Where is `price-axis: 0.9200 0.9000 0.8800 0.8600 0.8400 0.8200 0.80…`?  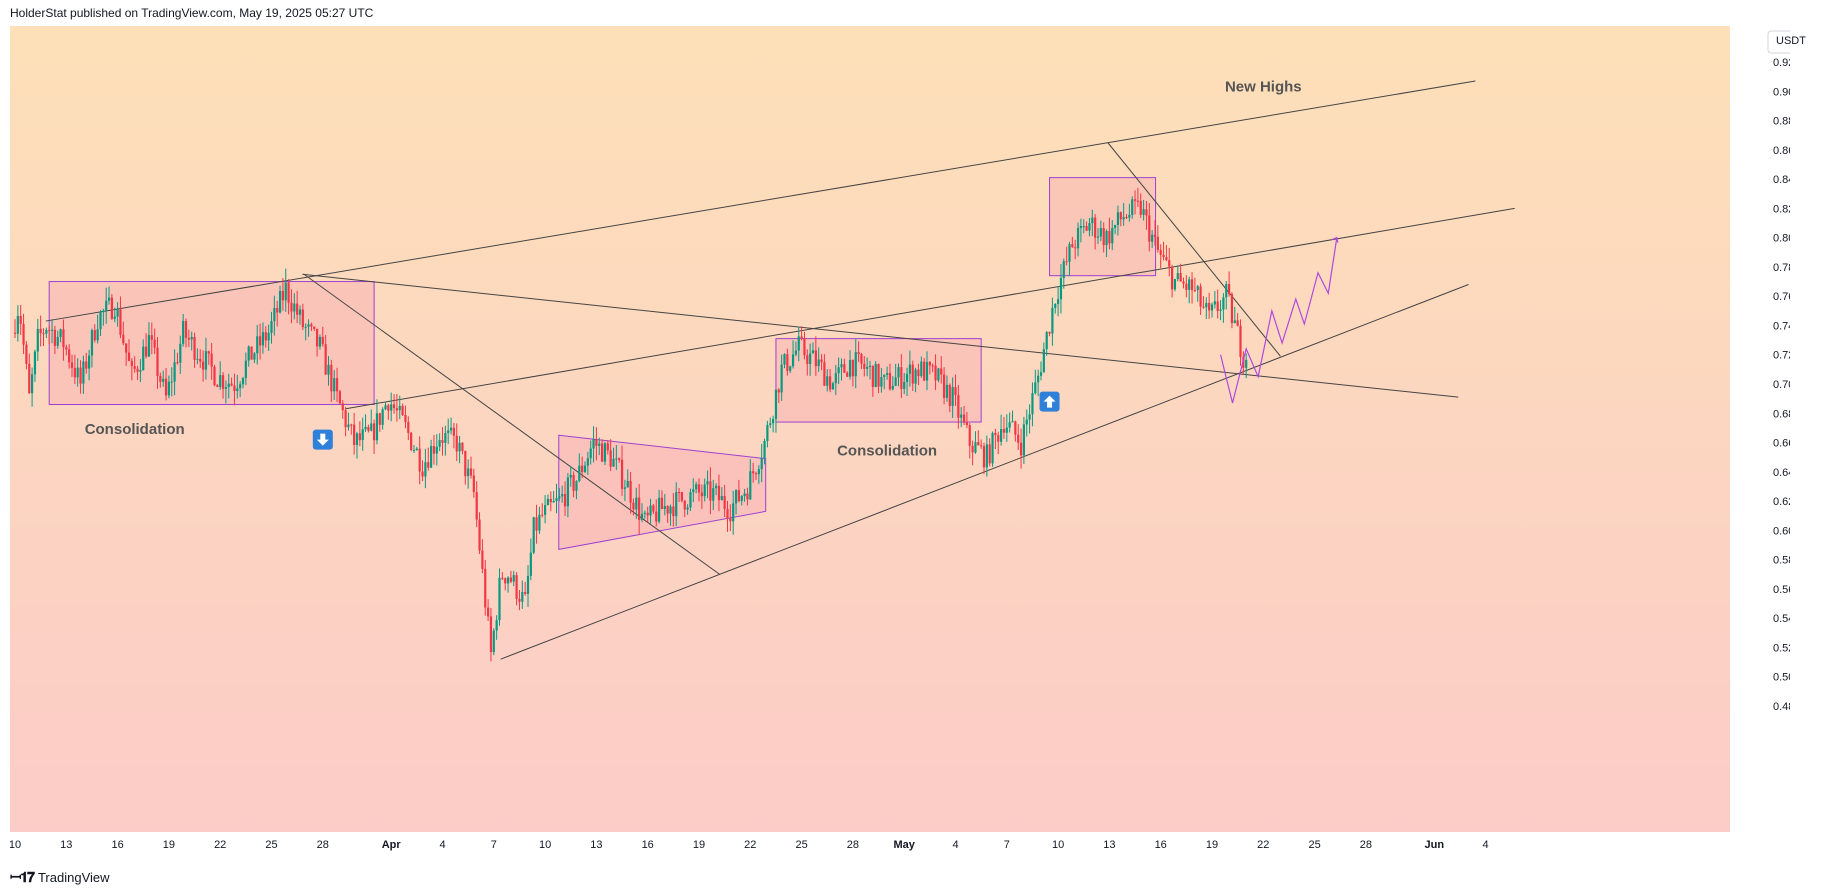
price-axis: 0.9200 0.9000 0.8800 0.8600 0.8400 0.8200 0.80… is located at coordinates (1781, 385).